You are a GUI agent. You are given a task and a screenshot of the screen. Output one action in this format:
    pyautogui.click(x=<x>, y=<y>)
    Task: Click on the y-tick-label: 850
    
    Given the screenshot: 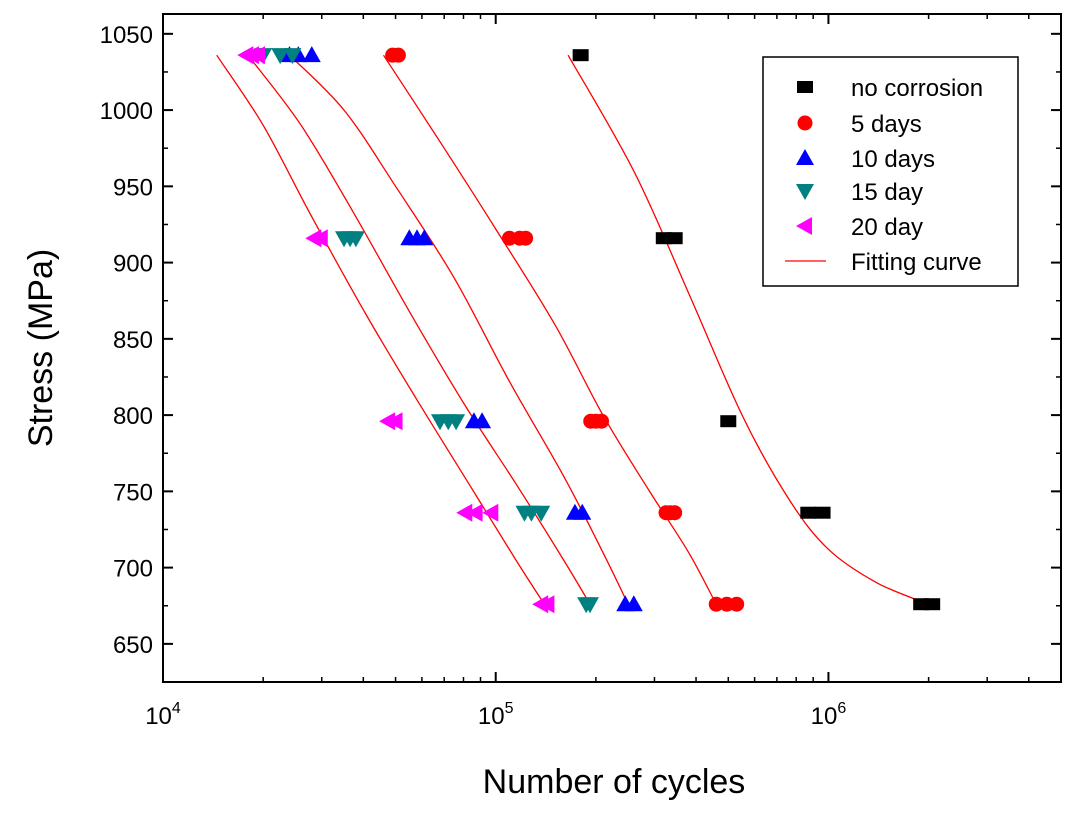 What is the action you would take?
    pyautogui.click(x=133, y=340)
    